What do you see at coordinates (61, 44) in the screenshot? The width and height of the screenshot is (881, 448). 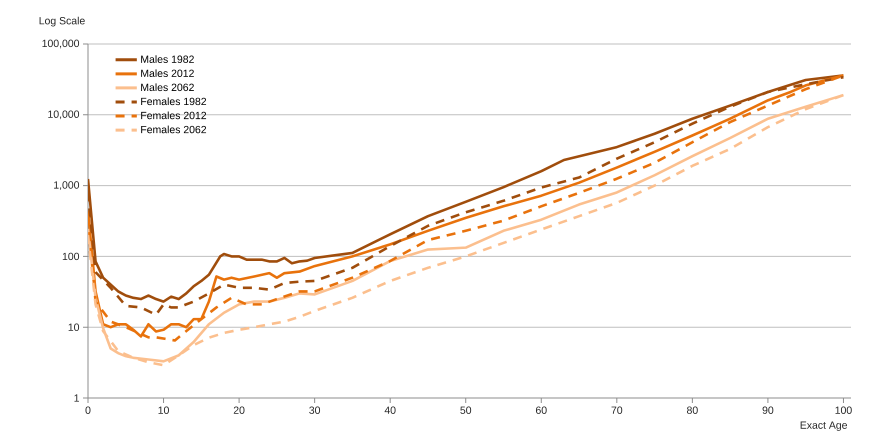 I see `y-tick-label: 100,000` at bounding box center [61, 44].